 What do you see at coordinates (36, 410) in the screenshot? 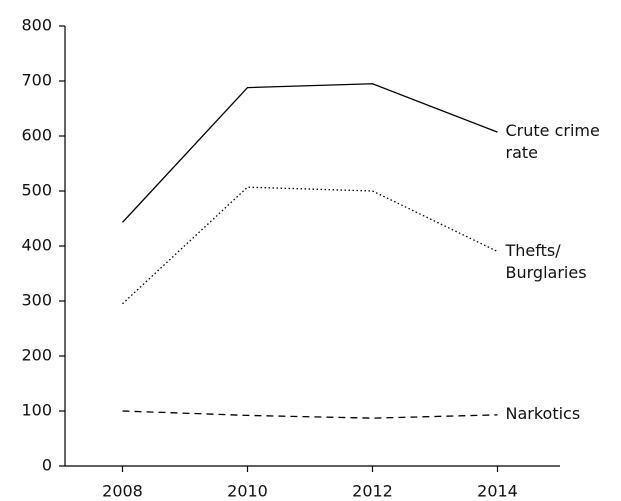
I see `y-tick-label: 100` at bounding box center [36, 410].